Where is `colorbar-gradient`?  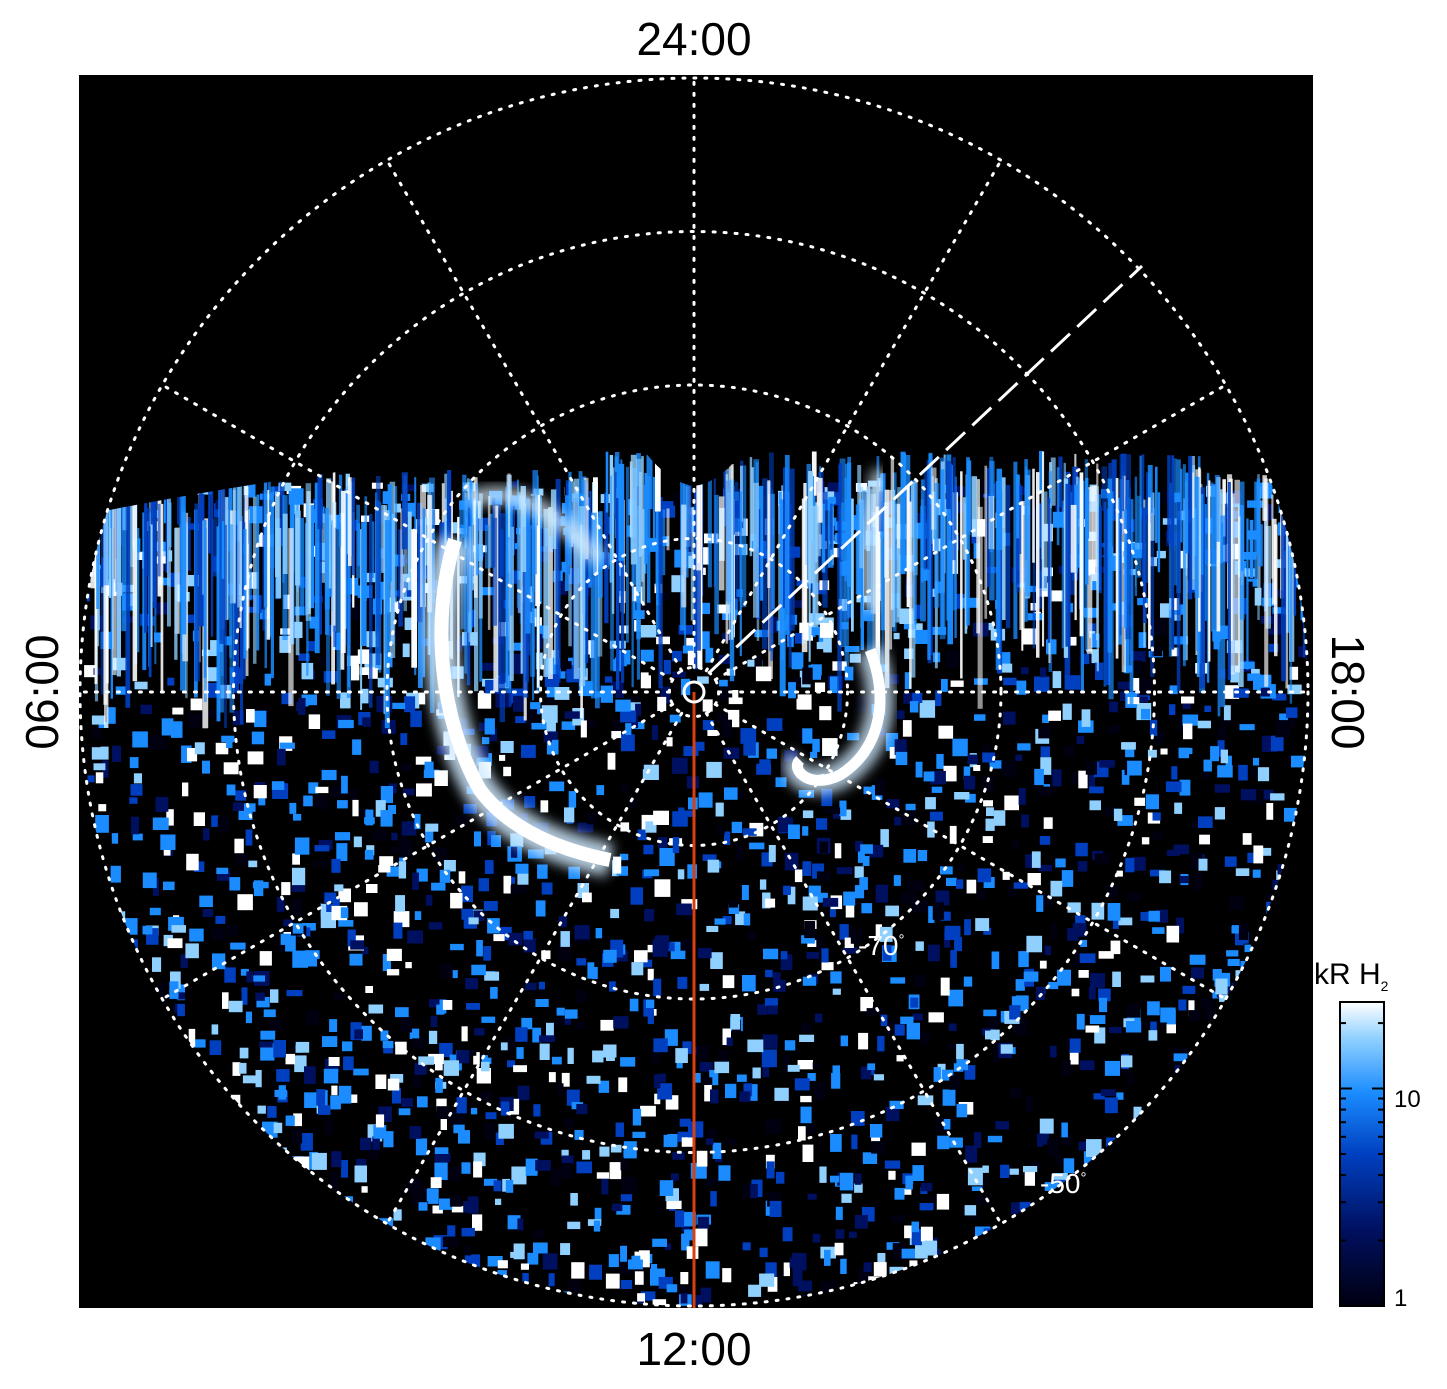
colorbar-gradient is located at coordinates (1362, 1154).